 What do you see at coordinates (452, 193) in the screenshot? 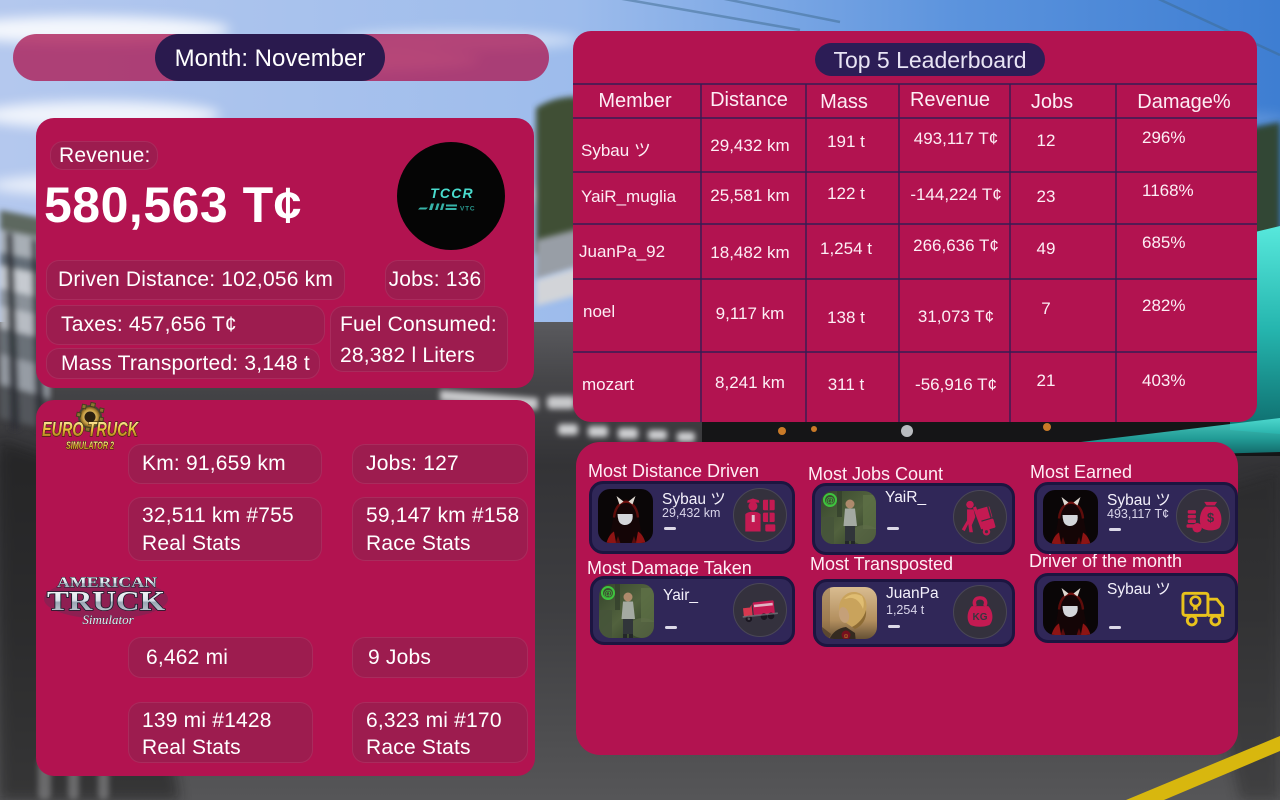
I see `svg-text: TCCR` at bounding box center [452, 193].